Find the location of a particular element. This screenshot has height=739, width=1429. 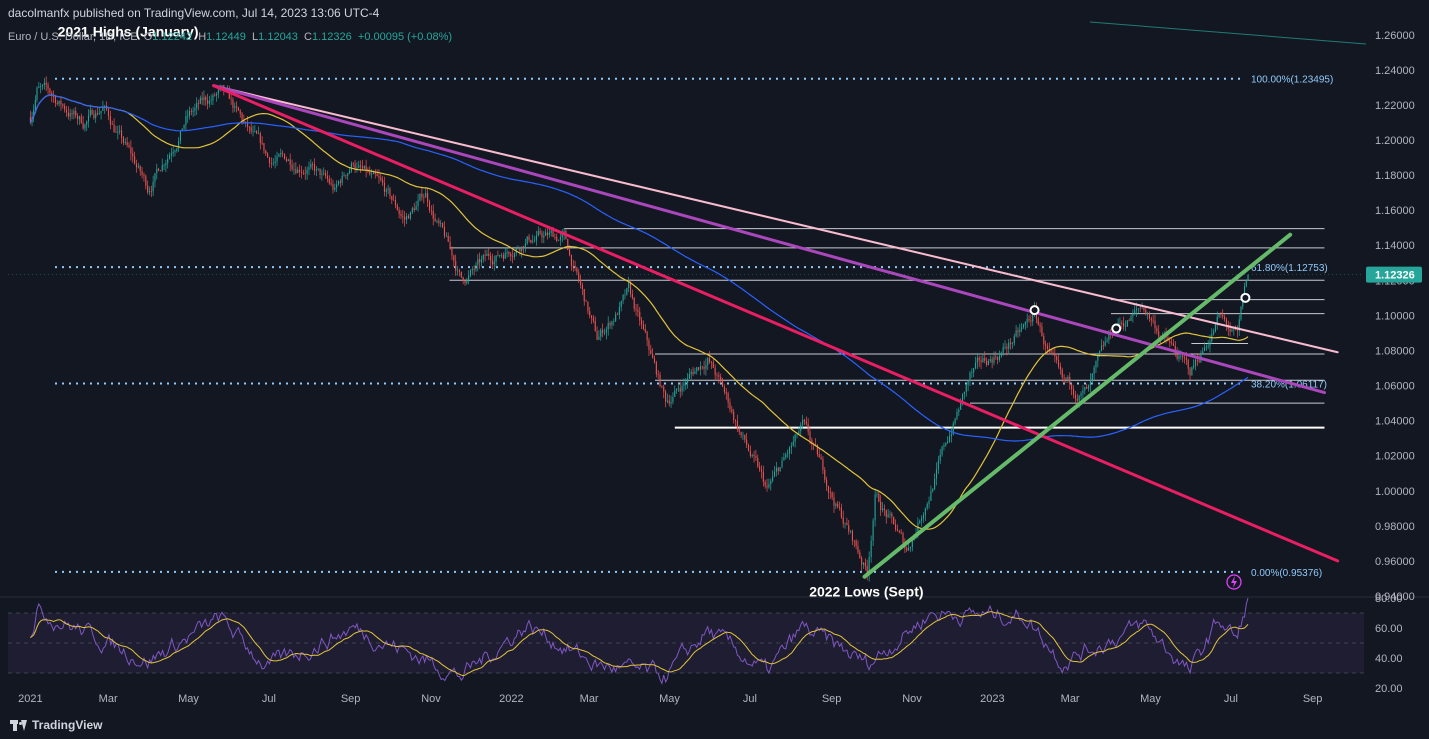

price-tick-label: 1.24000 is located at coordinates (1395, 71).